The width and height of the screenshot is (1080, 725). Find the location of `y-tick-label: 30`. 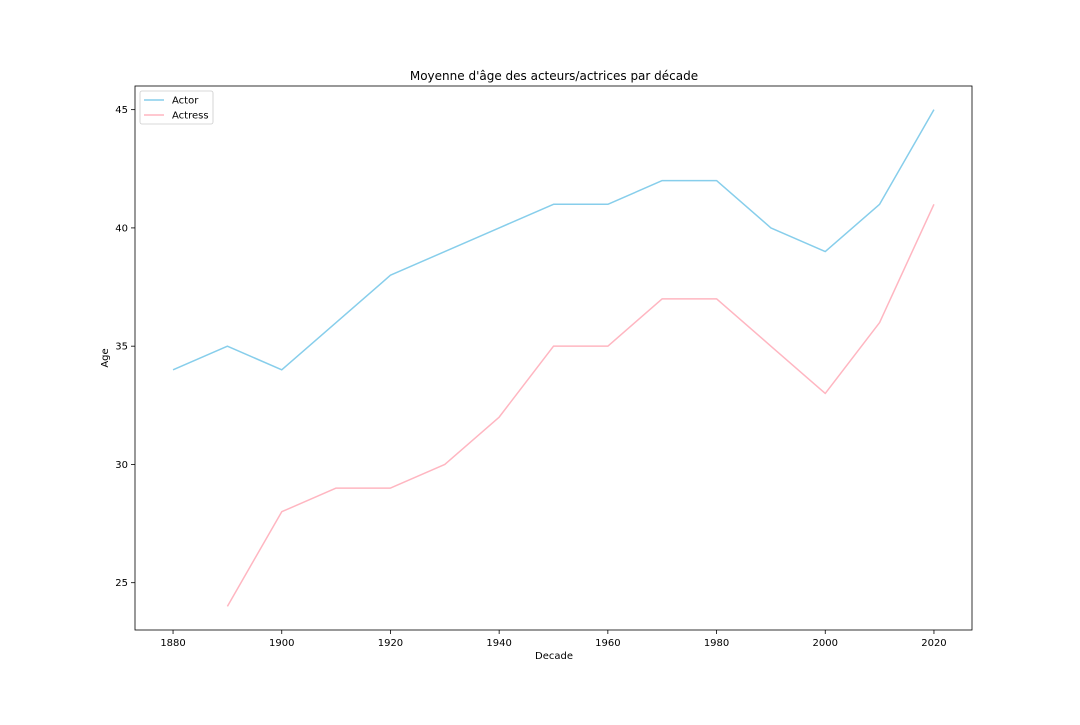

y-tick-label: 30 is located at coordinates (121, 465).